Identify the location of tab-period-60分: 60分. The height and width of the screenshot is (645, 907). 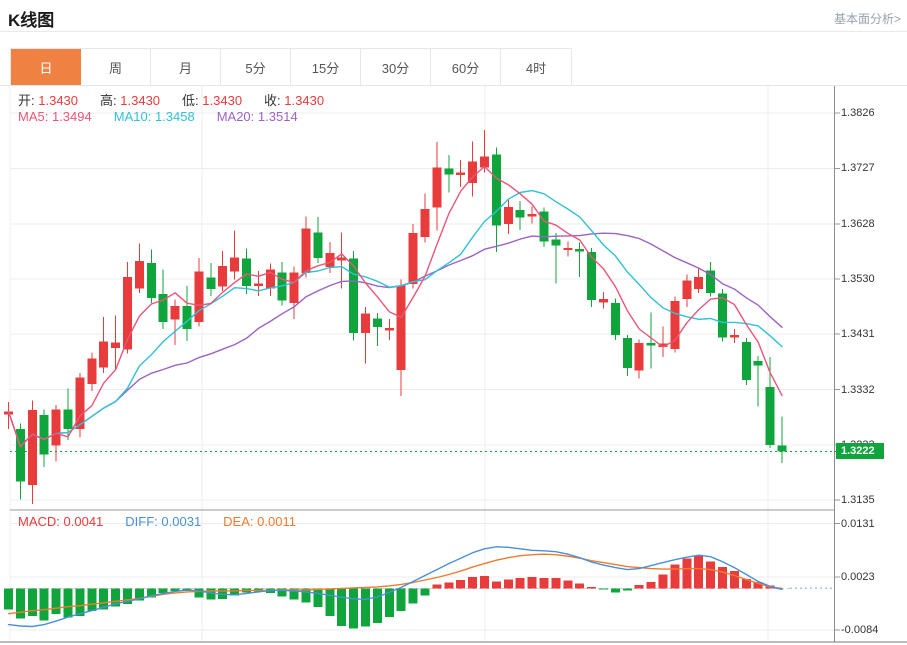
(466, 67).